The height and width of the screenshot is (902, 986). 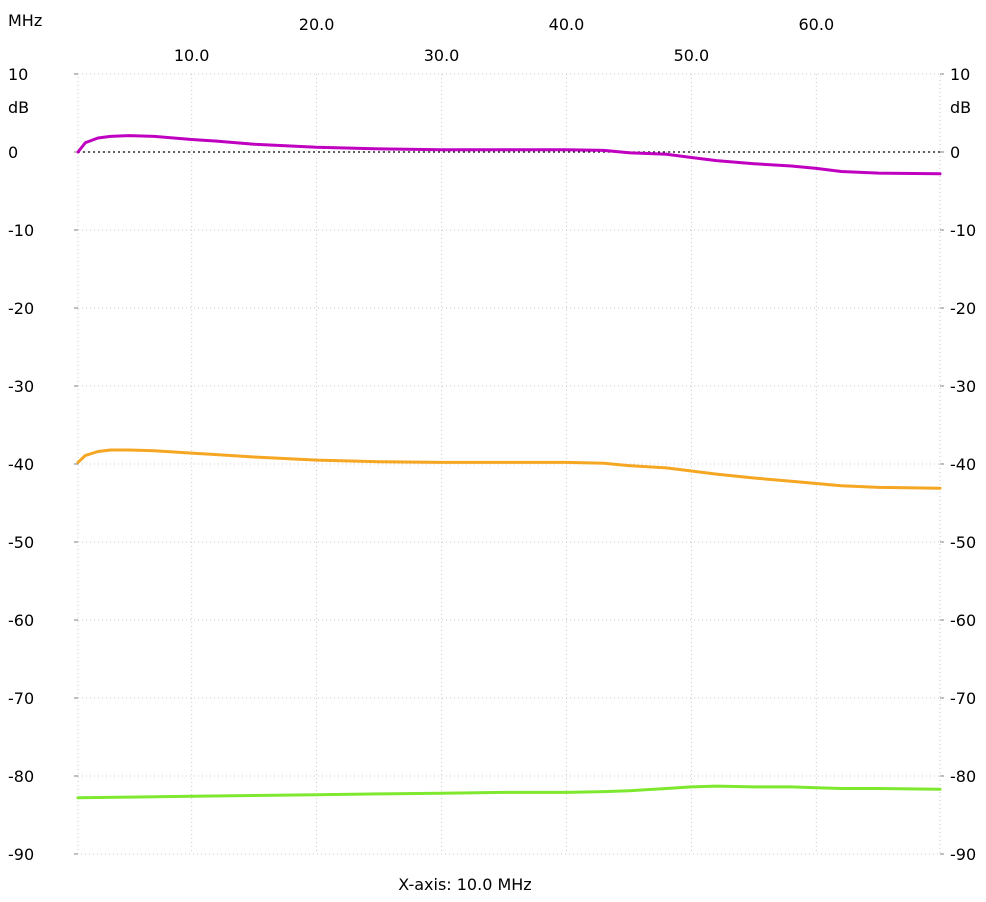 What do you see at coordinates (21, 854) in the screenshot?
I see `y-tick-label-left: -90` at bounding box center [21, 854].